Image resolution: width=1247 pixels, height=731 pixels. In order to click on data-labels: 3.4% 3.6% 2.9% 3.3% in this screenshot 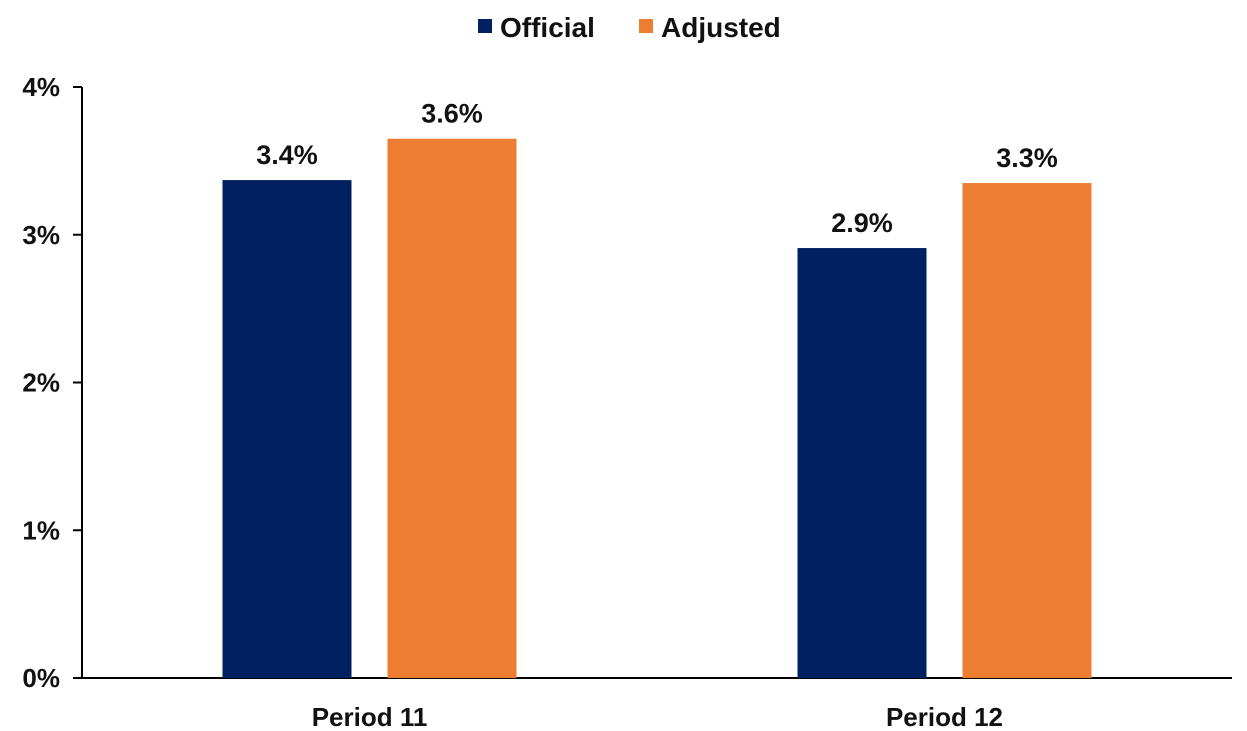, I will do `click(657, 168)`.